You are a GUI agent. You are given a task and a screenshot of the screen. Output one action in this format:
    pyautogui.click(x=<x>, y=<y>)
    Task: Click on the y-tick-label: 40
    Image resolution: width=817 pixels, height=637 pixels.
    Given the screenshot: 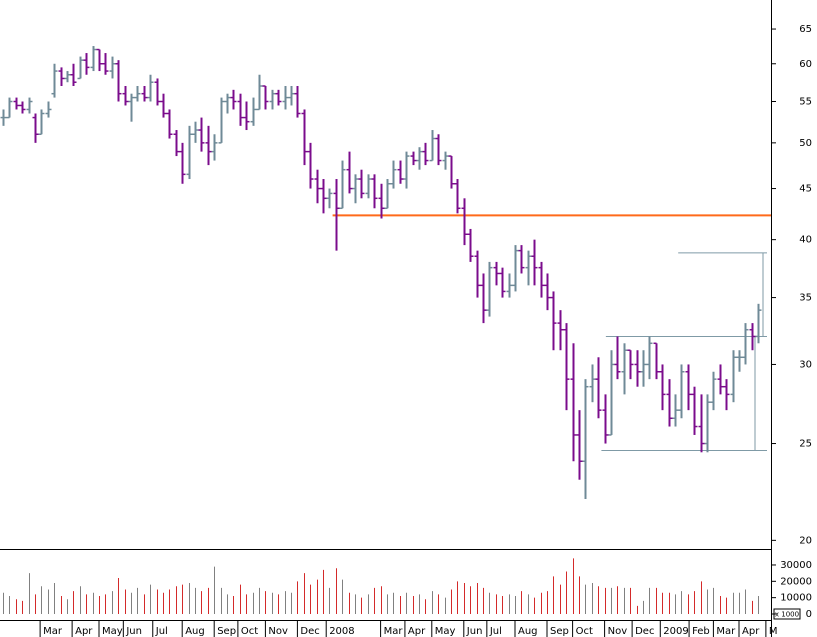 What is the action you would take?
    pyautogui.click(x=805, y=240)
    